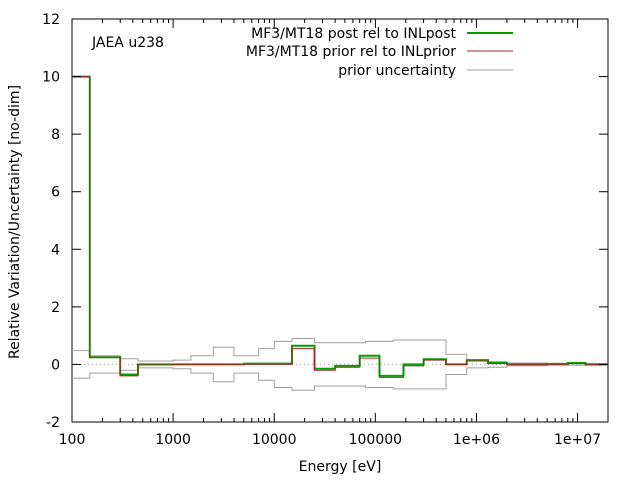  Describe the element at coordinates (15, 222) in the screenshot. I see `y-axis-label: Relative Variation/Uncertainty [no-dim]` at that location.